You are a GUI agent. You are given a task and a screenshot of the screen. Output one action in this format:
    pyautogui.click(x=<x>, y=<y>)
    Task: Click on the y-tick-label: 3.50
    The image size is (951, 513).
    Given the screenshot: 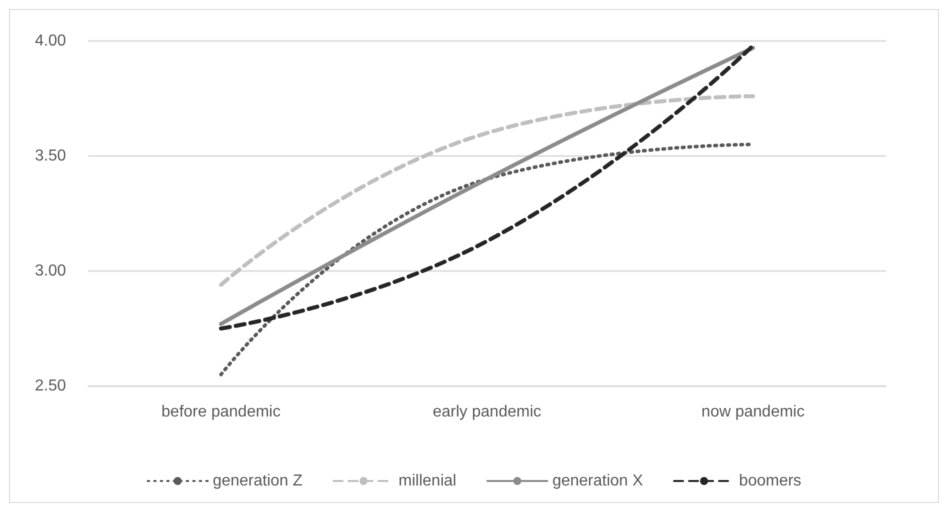 What is the action you would take?
    pyautogui.click(x=50, y=156)
    